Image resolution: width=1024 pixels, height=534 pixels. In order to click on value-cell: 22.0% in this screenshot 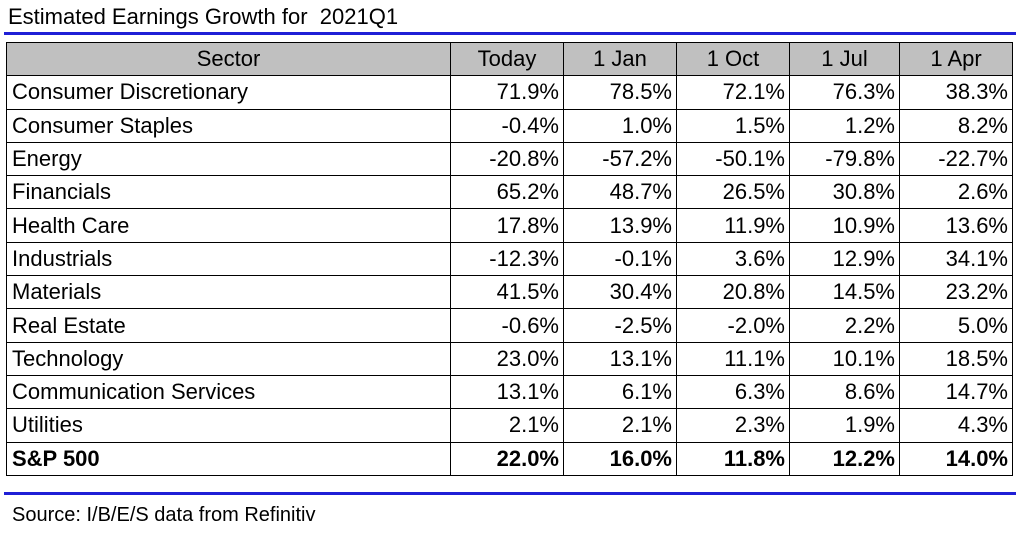, I will do `click(507, 458)`.